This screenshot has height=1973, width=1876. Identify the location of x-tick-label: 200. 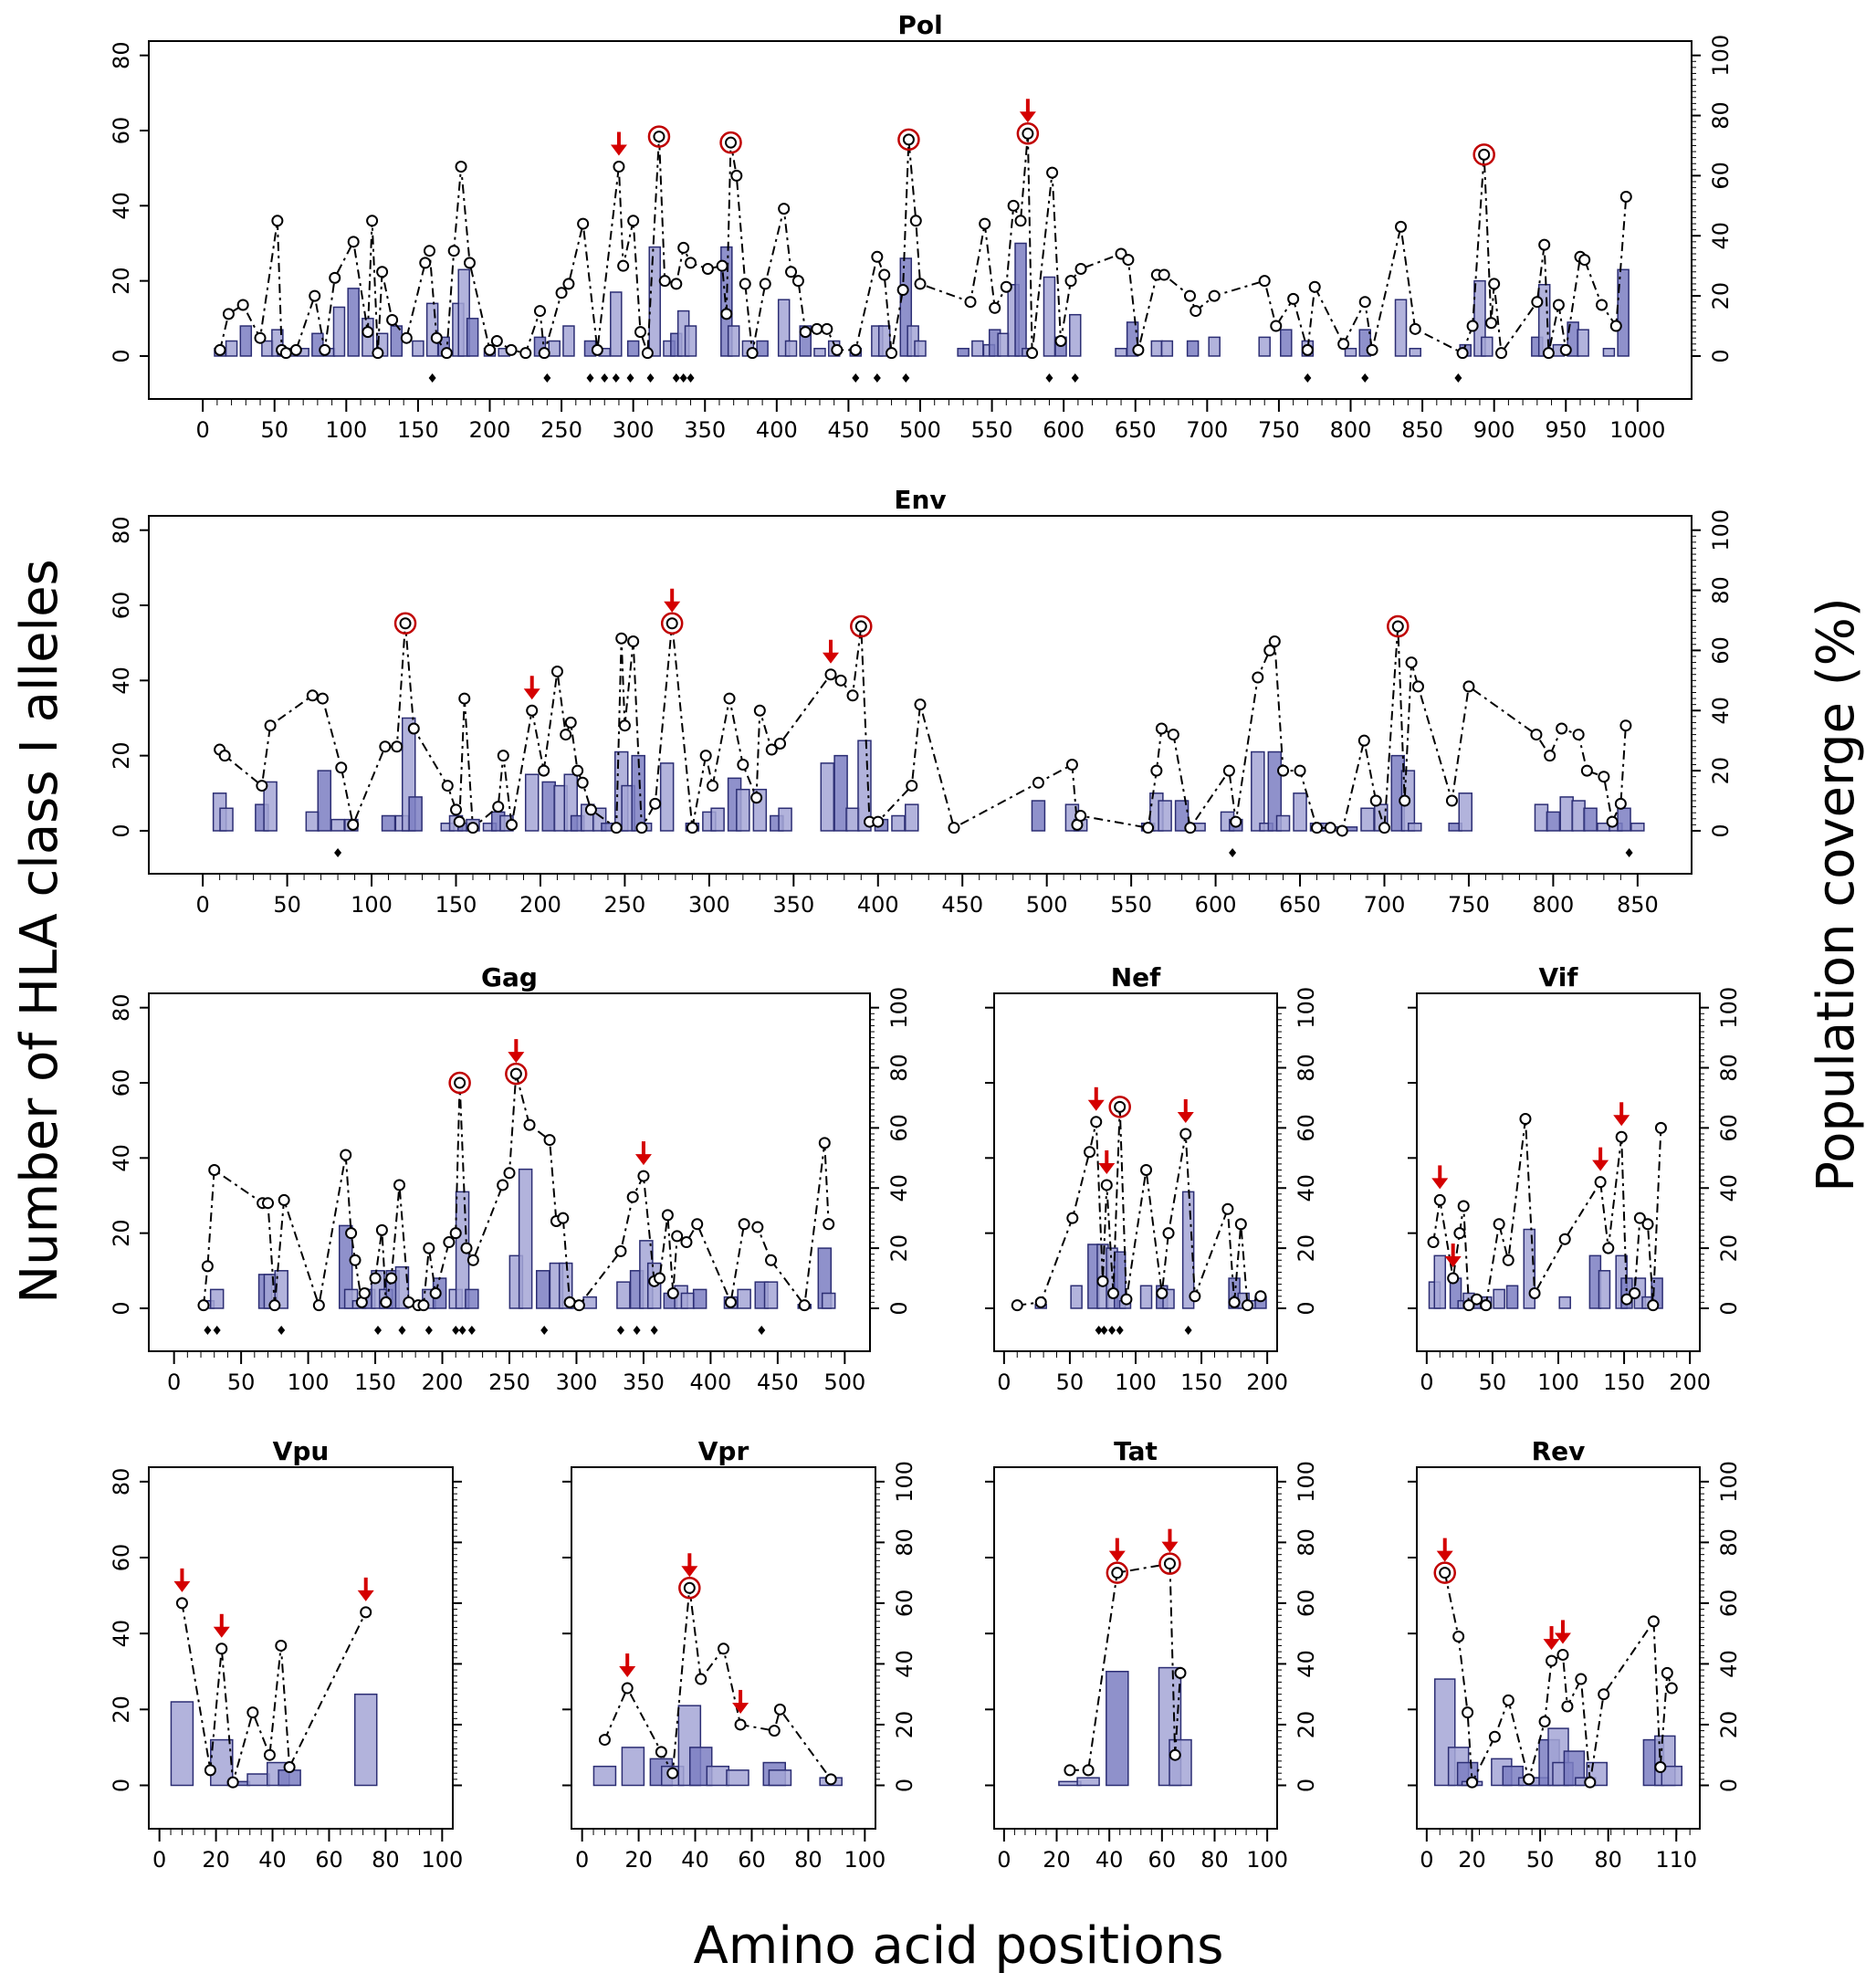
(540, 905).